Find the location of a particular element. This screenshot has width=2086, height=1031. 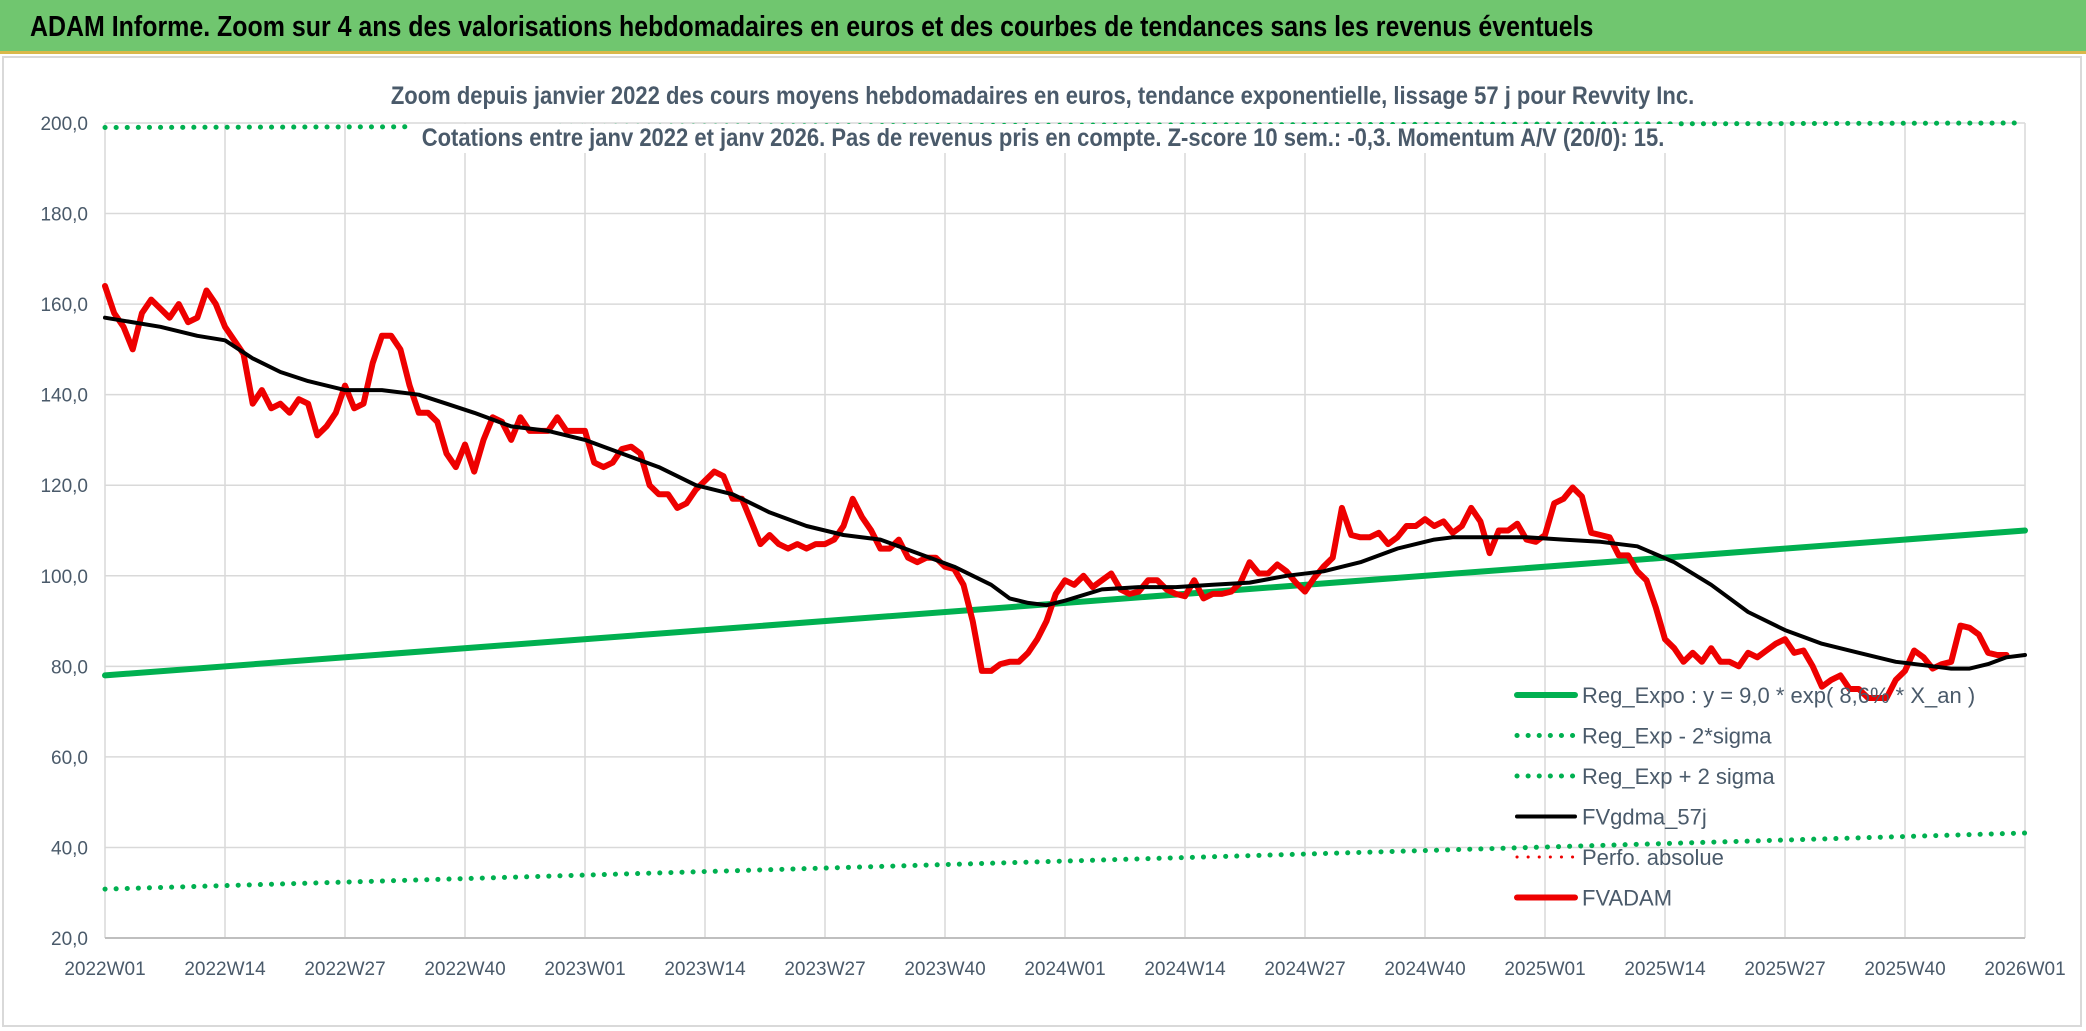

legend-label-1: Reg_Exp - 2*sigma is located at coordinates (1677, 736).